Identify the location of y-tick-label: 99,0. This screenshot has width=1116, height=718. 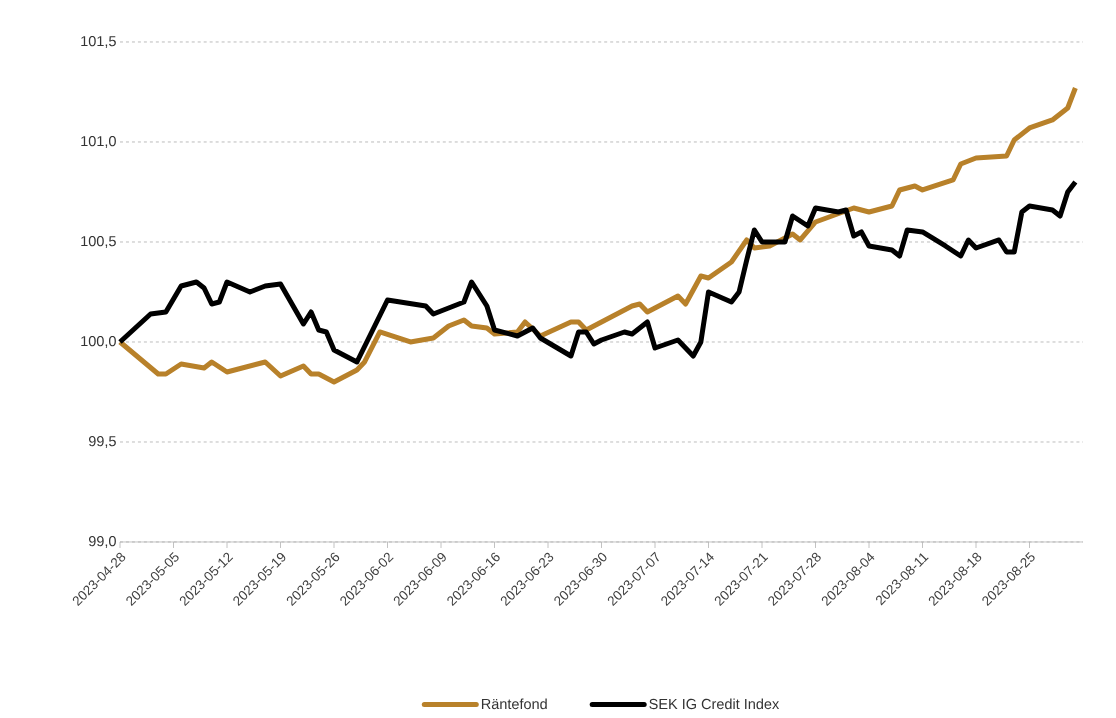
(102, 541).